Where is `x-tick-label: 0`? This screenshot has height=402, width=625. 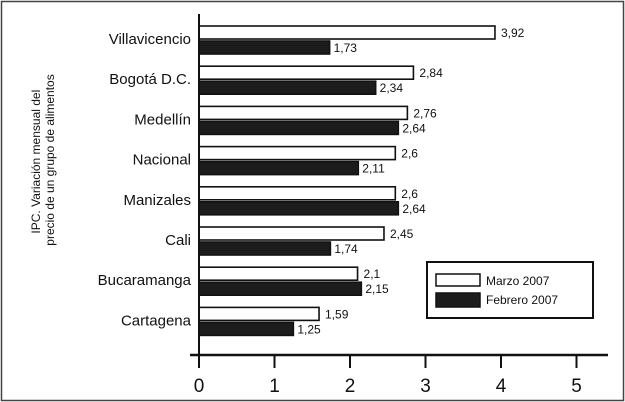 x-tick-label: 0 is located at coordinates (199, 386).